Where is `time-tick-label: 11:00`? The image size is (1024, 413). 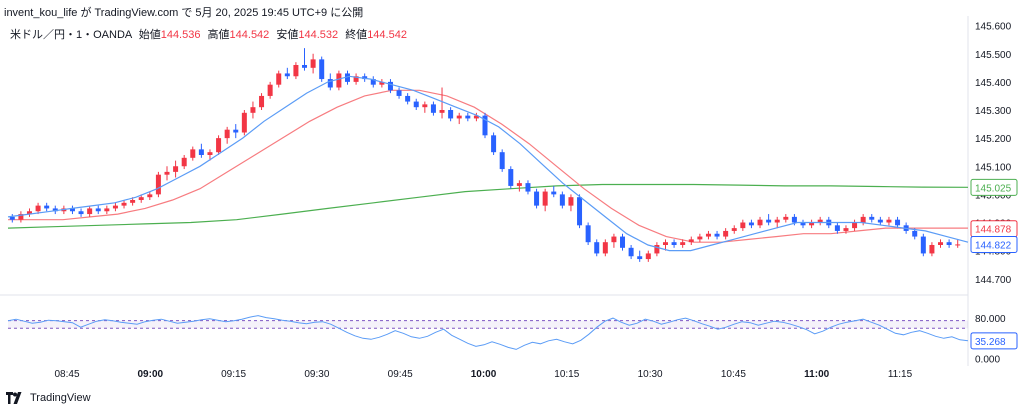 time-tick-label: 11:00 is located at coordinates (816, 374).